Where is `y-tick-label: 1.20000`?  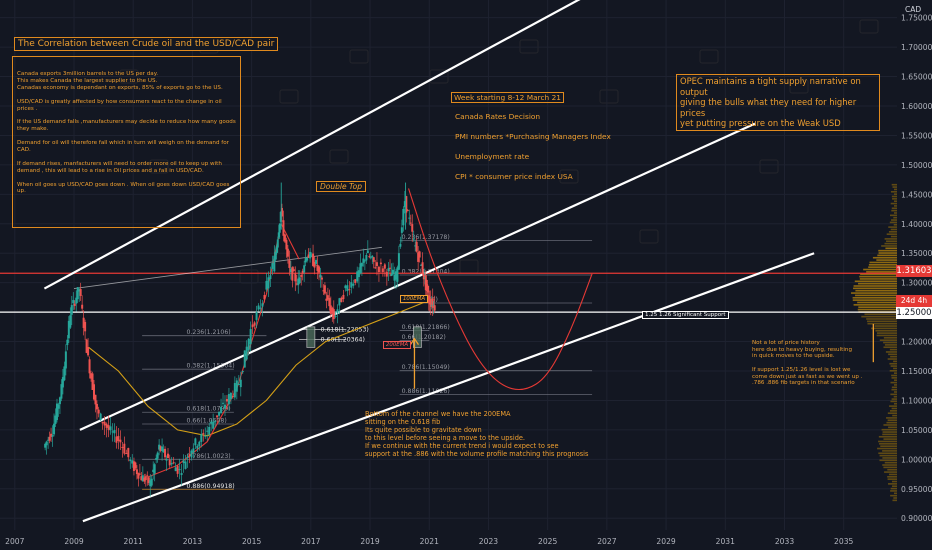 y-tick-label: 1.20000 is located at coordinates (916, 342).